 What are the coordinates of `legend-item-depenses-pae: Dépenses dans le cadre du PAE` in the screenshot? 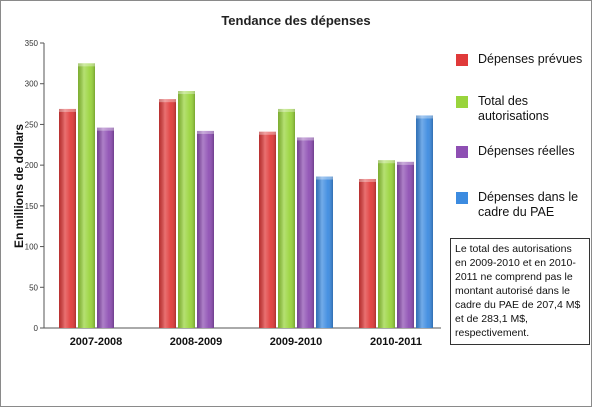 It's located at (521, 205).